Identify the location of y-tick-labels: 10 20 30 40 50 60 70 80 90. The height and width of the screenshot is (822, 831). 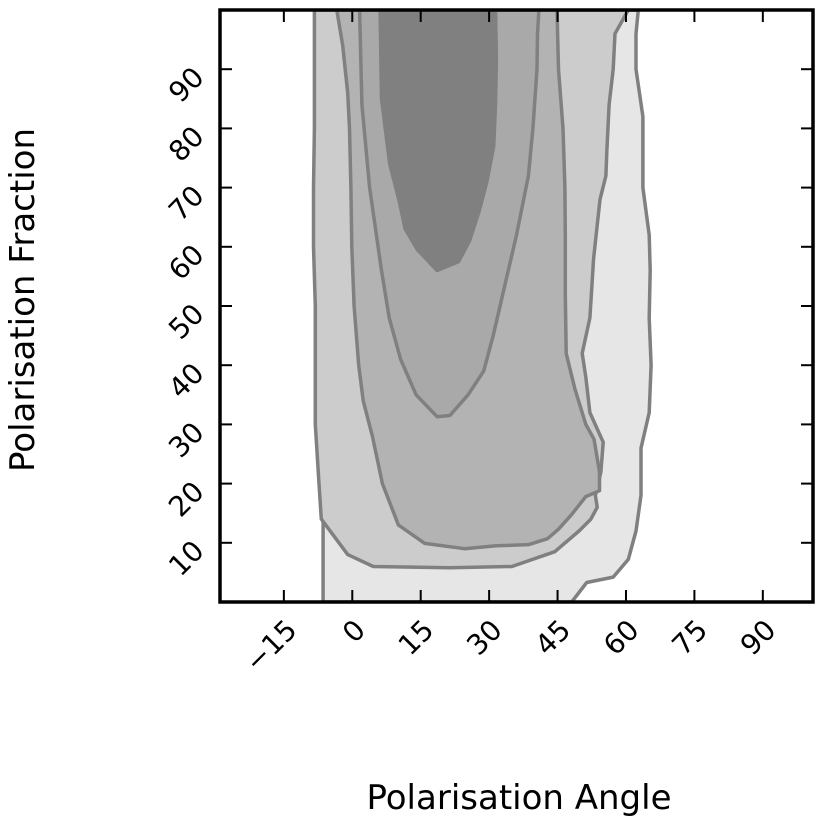
(186, 321).